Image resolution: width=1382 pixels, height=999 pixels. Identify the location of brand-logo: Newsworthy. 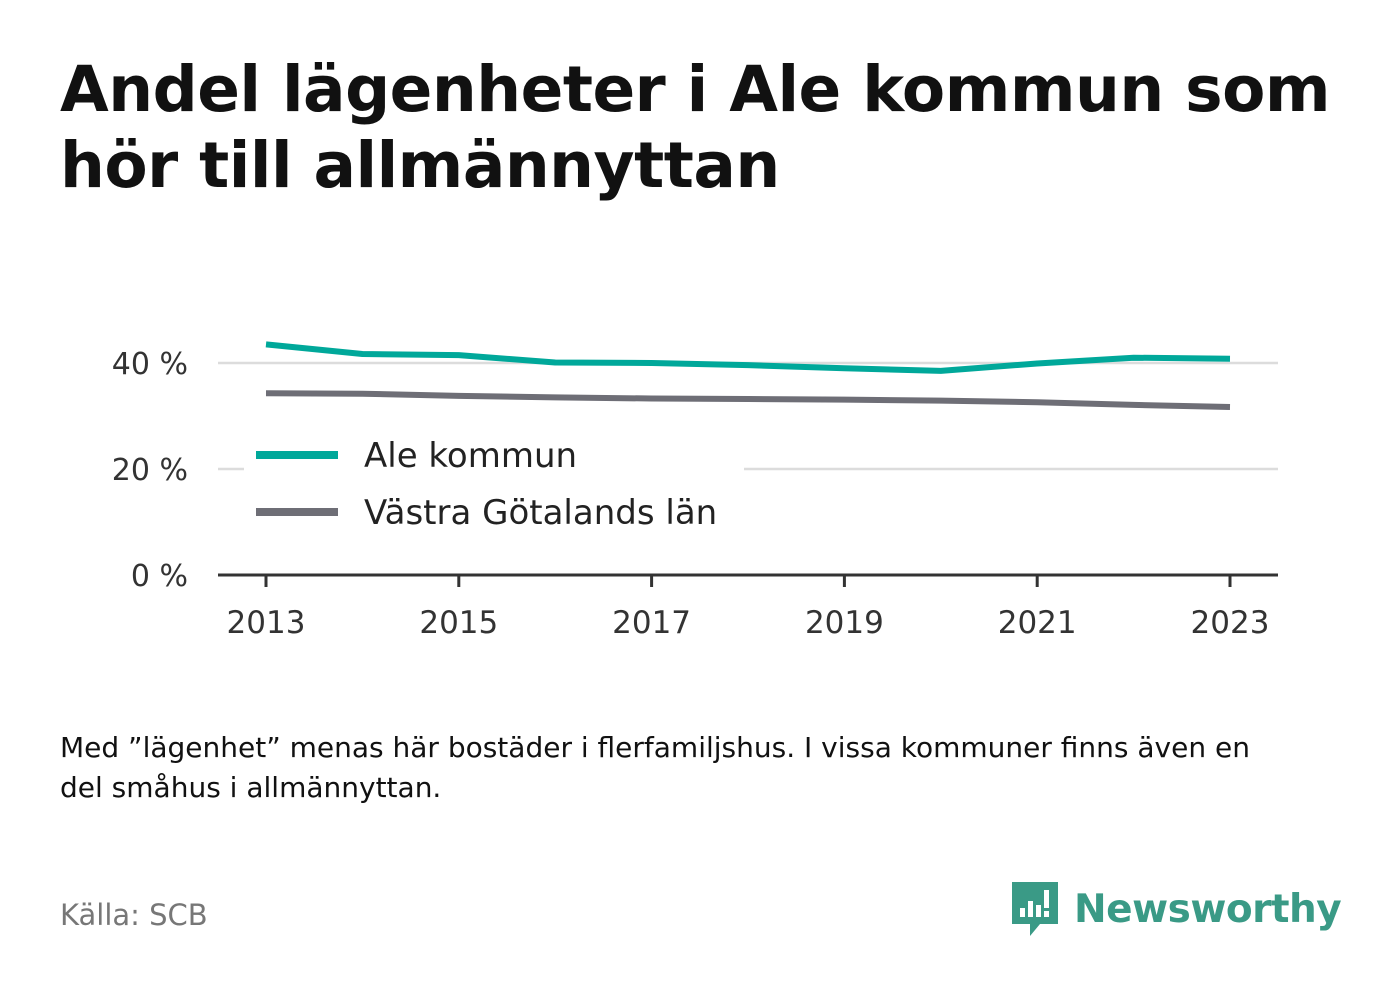
(1176, 909).